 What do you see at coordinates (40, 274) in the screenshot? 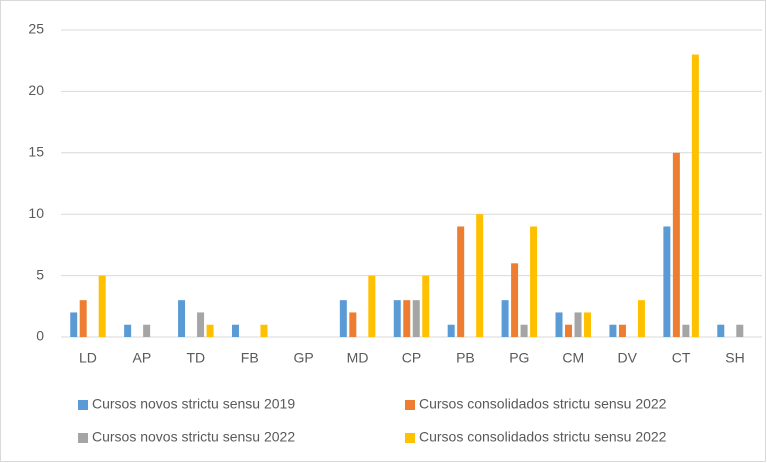
I see `y-tick-label: 5` at bounding box center [40, 274].